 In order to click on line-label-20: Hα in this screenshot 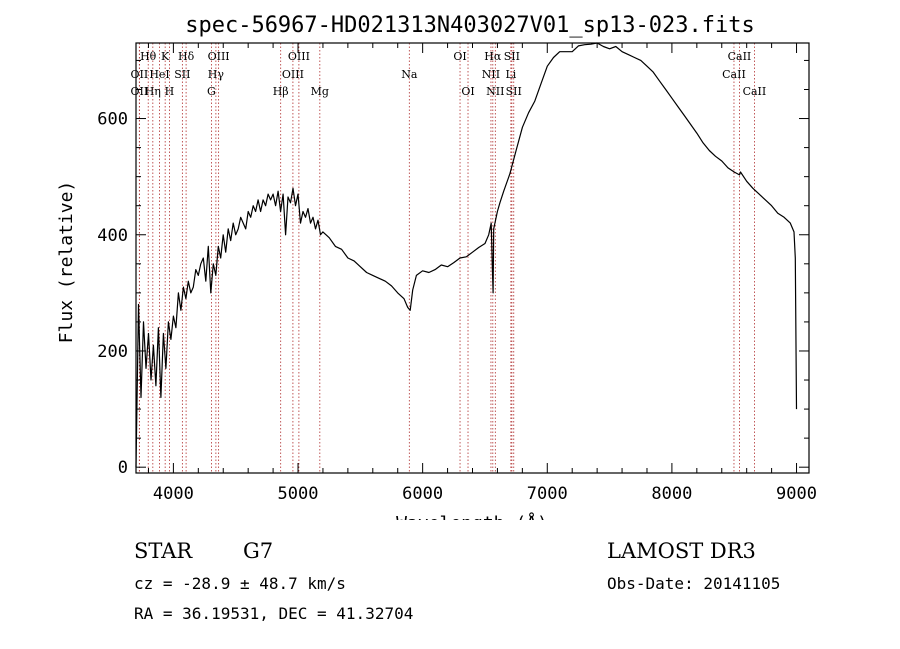, I will do `click(493, 56)`.